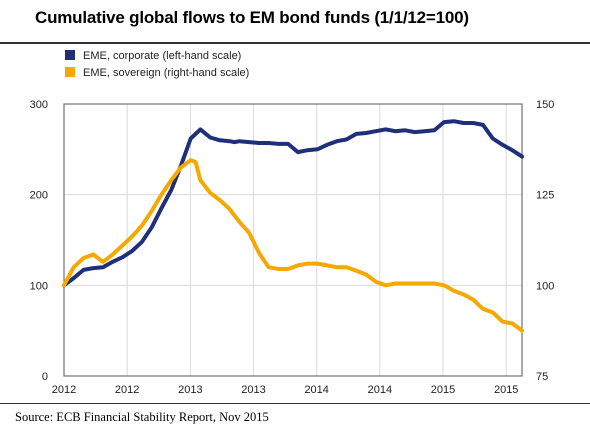 This screenshot has height=434, width=590. Describe the element at coordinates (545, 105) in the screenshot. I see `right-tick-label: 150` at that location.